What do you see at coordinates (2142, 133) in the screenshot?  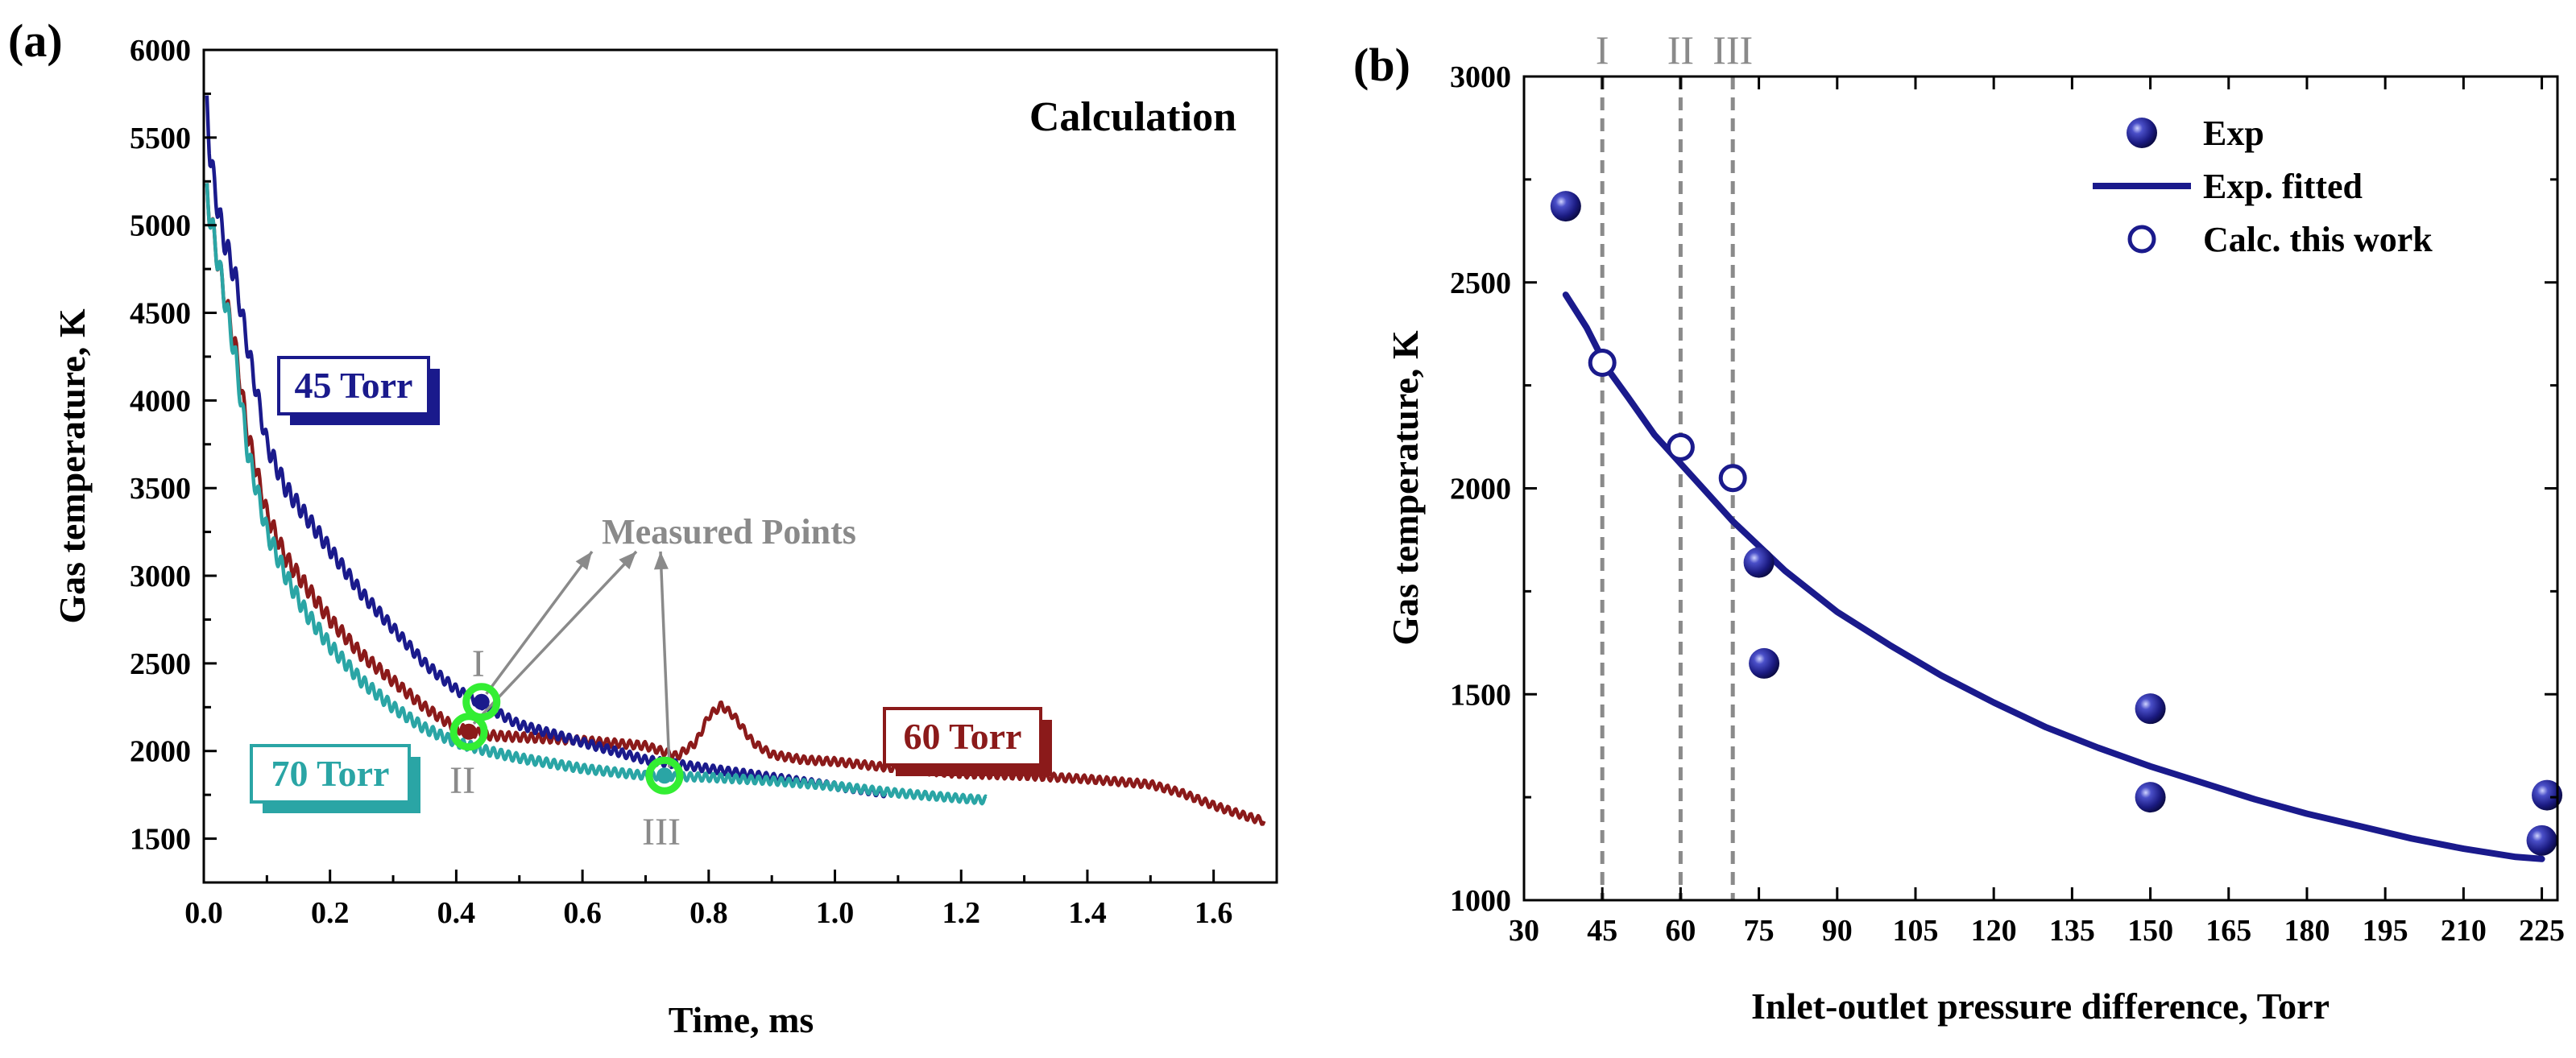 I see `legend-exp-marker` at bounding box center [2142, 133].